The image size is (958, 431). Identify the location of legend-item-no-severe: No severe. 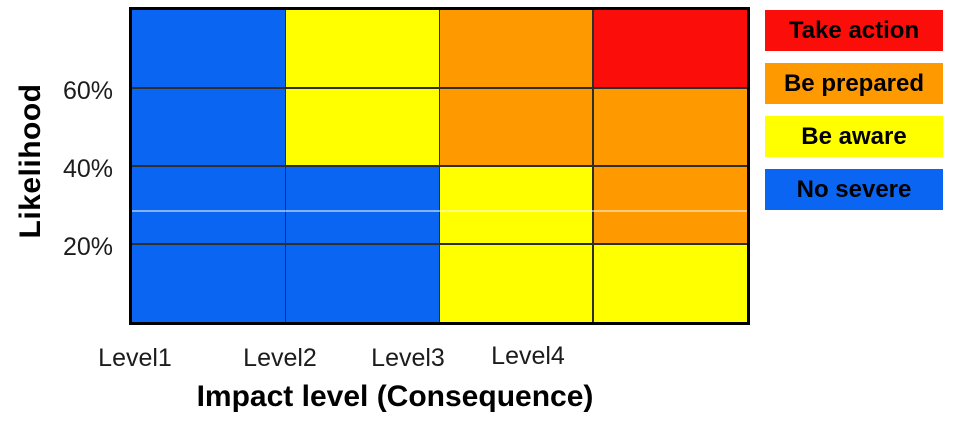
(854, 189).